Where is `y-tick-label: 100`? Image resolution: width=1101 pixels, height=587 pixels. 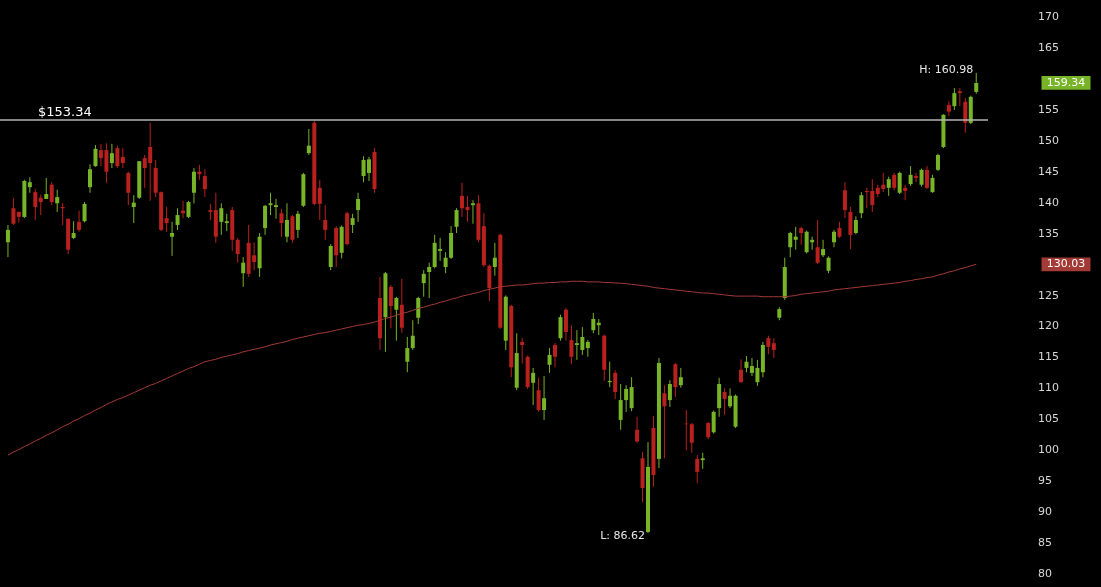
y-tick-label: 100 is located at coordinates (1048, 450).